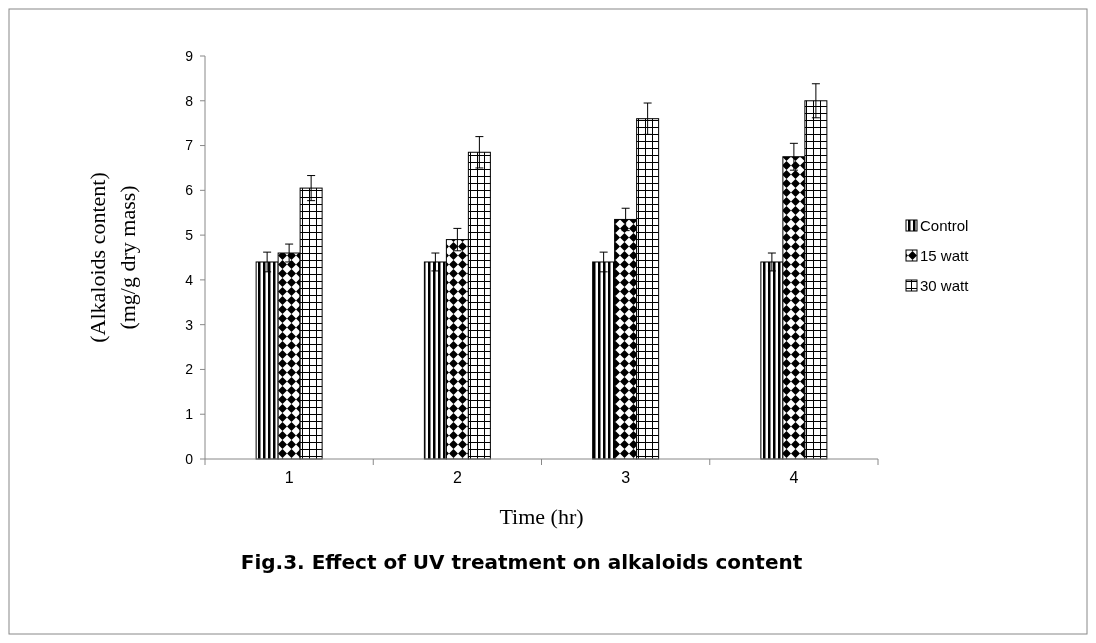 Image resolution: width=1096 pixels, height=643 pixels. I want to click on y-tick-label: 6, so click(189, 190).